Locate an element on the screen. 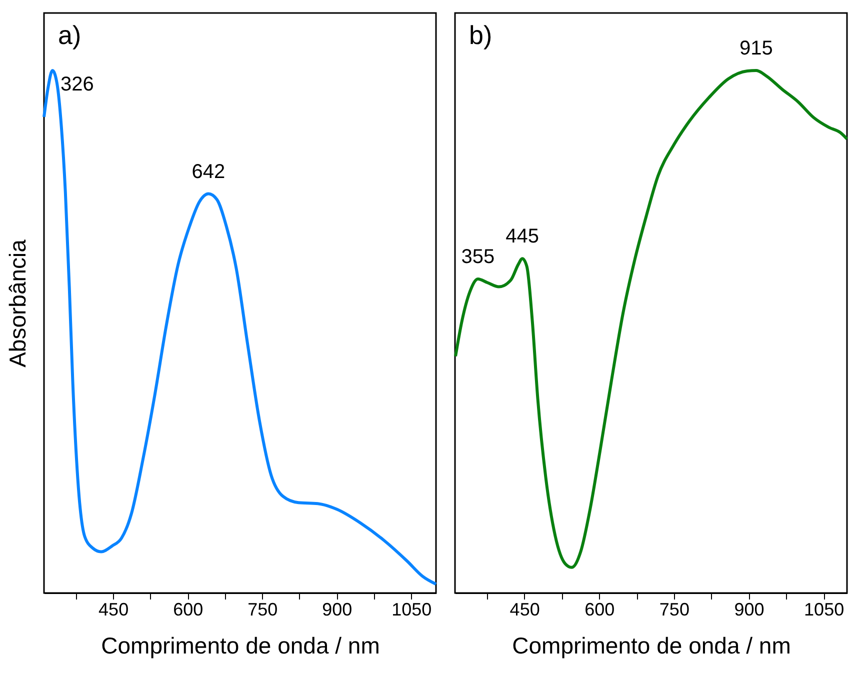 The width and height of the screenshot is (864, 694). chart-title: b) is located at coordinates (480, 35).